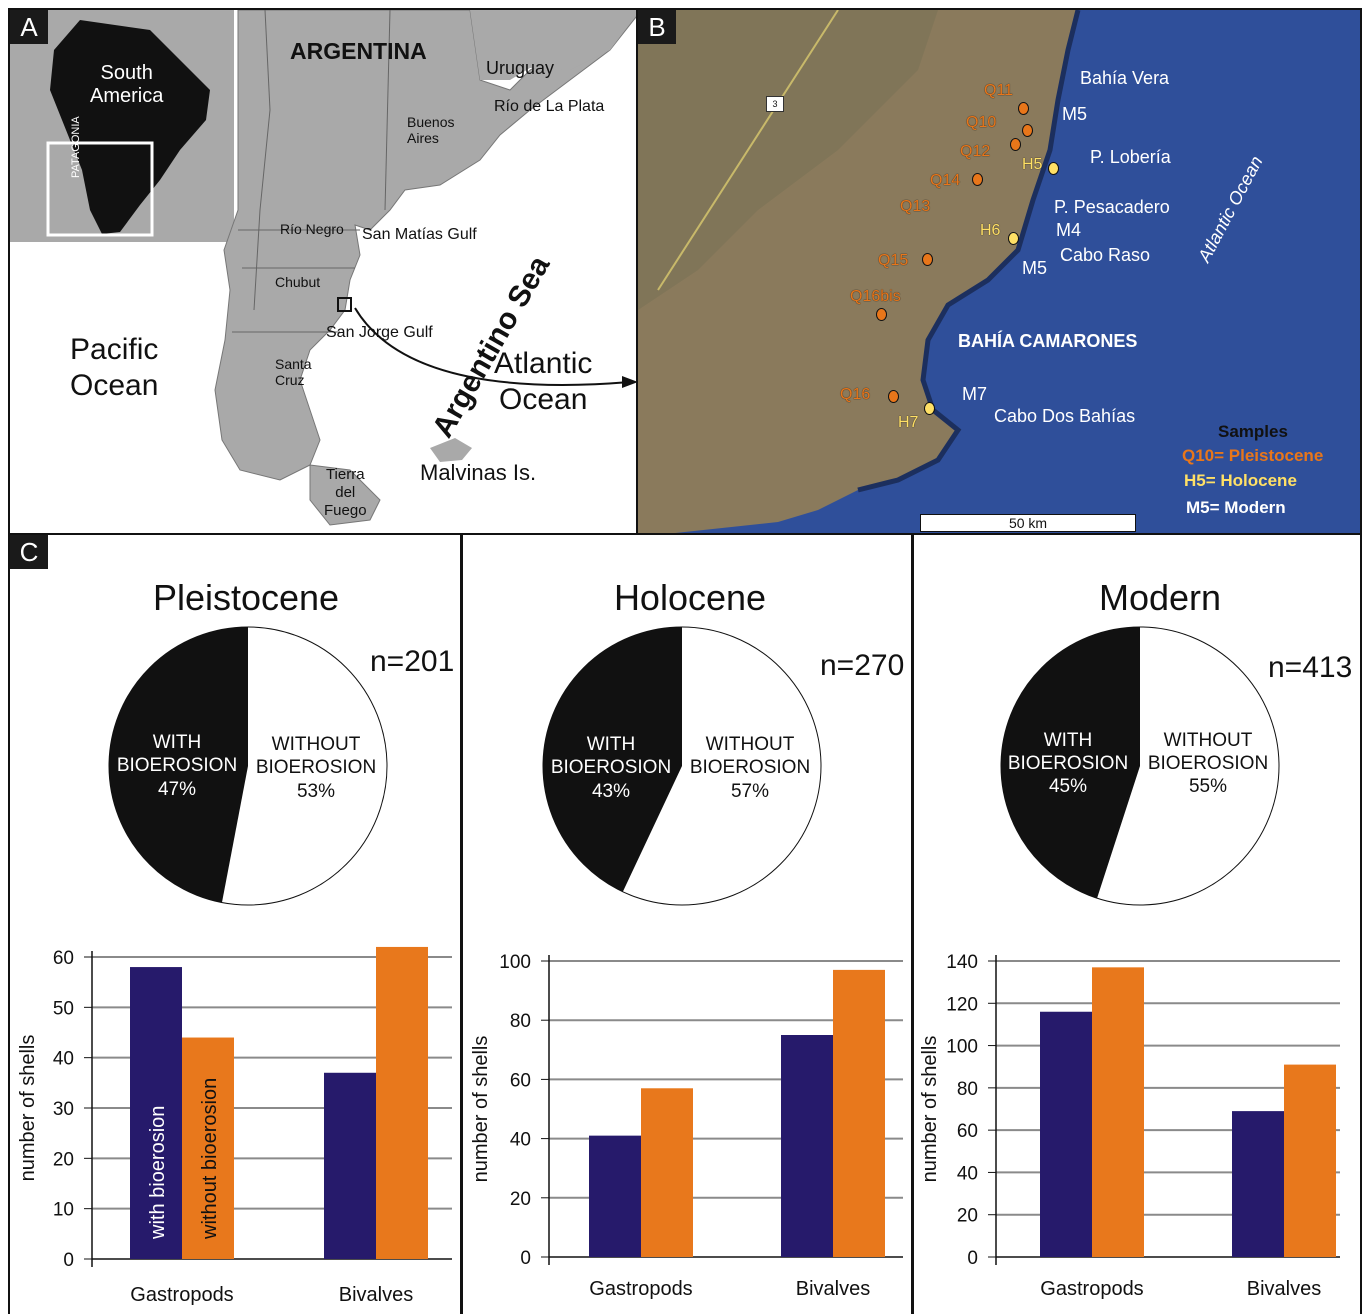  What do you see at coordinates (1208, 752) in the screenshot?
I see `pie2-without-label: WITHOUT BIOEROSION` at bounding box center [1208, 752].